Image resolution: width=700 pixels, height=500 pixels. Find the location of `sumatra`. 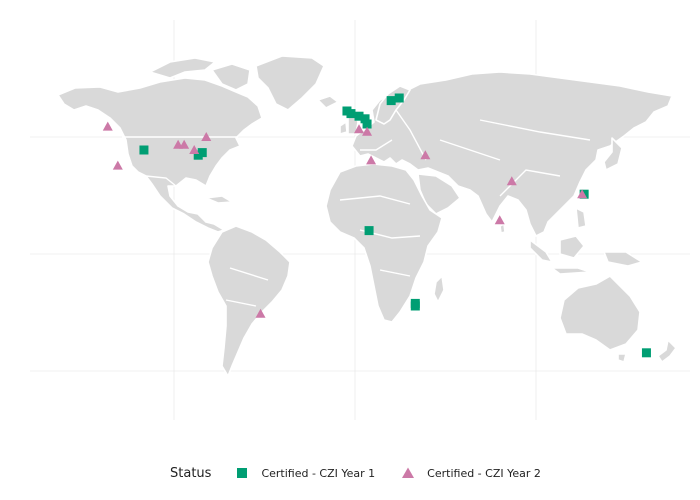

sumatra is located at coordinates (541, 251).